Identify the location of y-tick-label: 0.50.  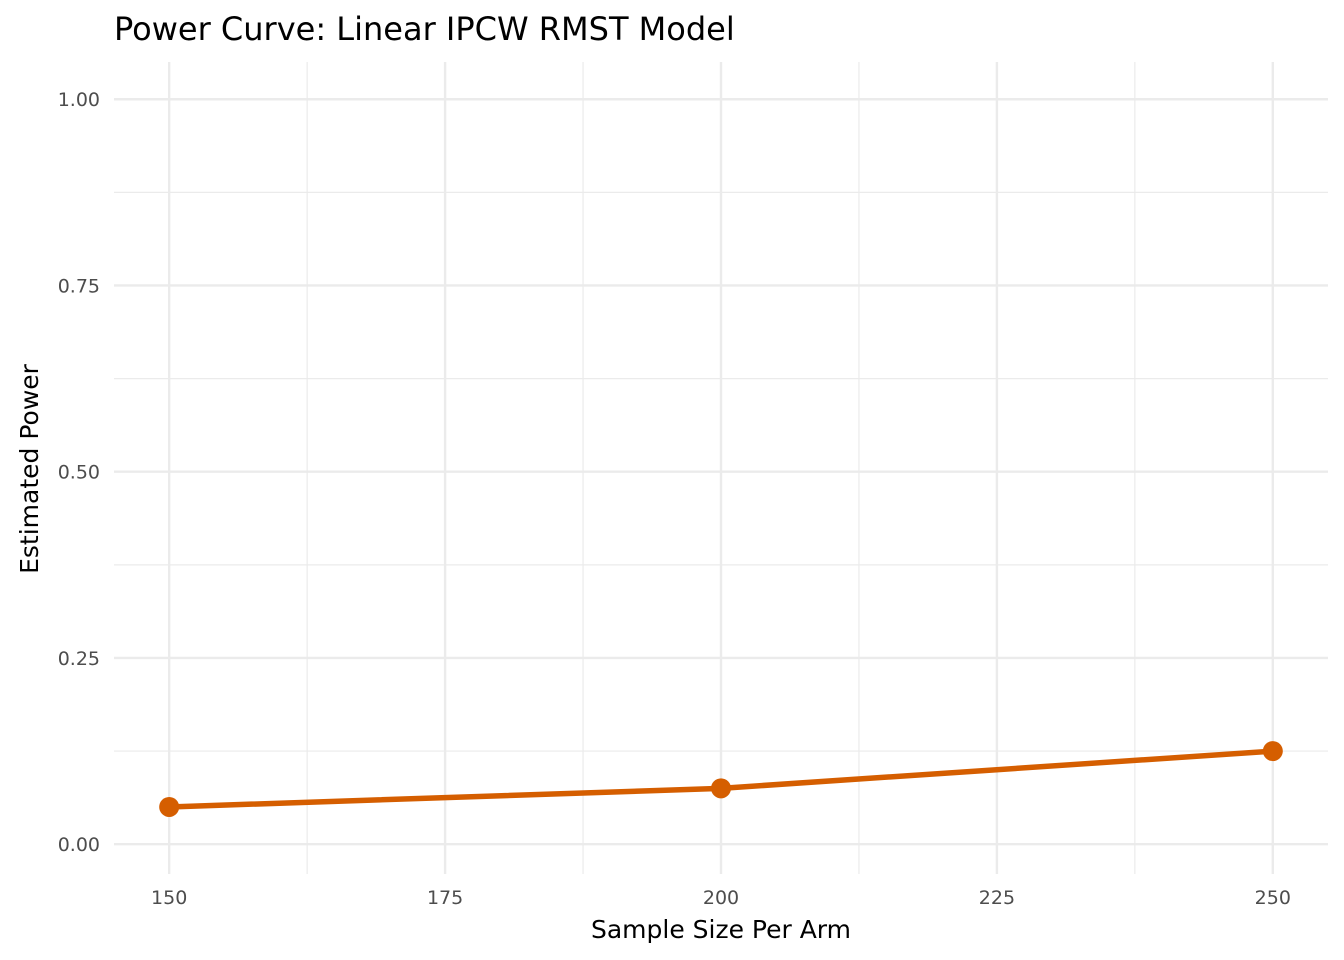
(79, 473).